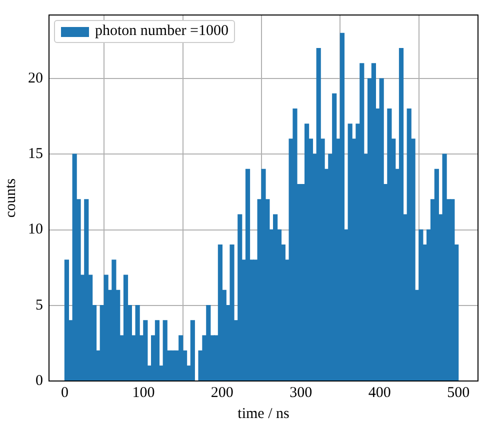 This screenshot has width=480, height=423. Describe the element at coordinates (10, 198) in the screenshot. I see `y-axis-title: counts` at that location.